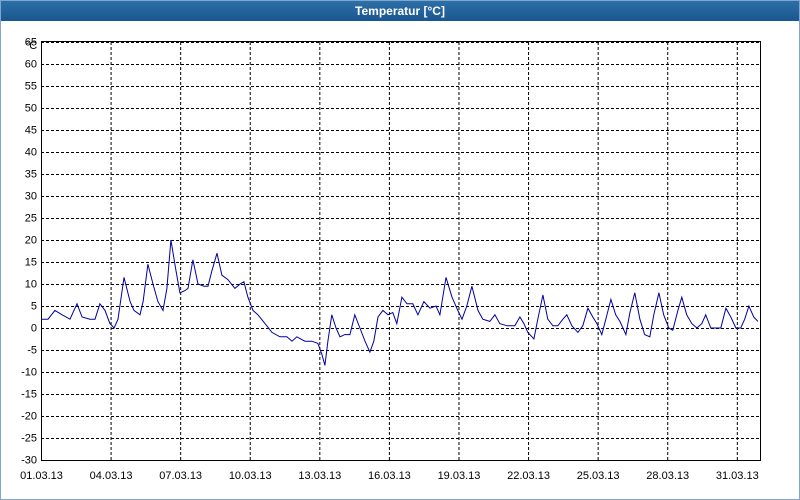  Describe the element at coordinates (31, 240) in the screenshot. I see `y-tick-label: 20` at that location.